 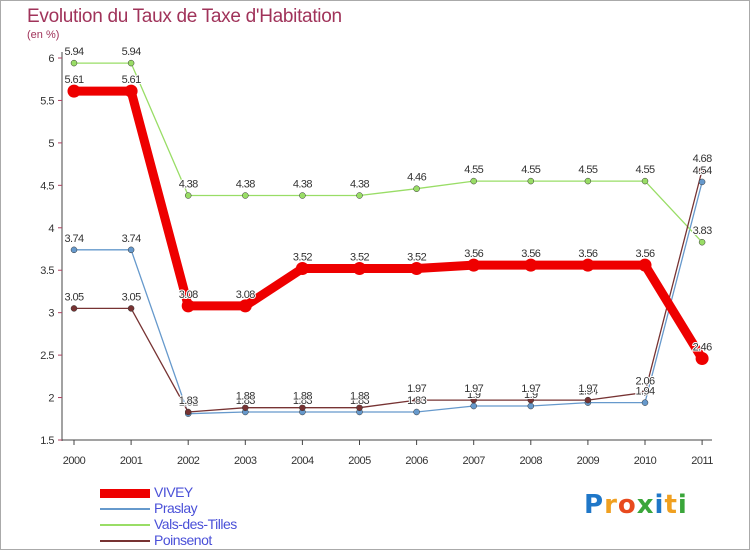 What do you see at coordinates (671, 505) in the screenshot?
I see `logo-letter: t` at bounding box center [671, 505].